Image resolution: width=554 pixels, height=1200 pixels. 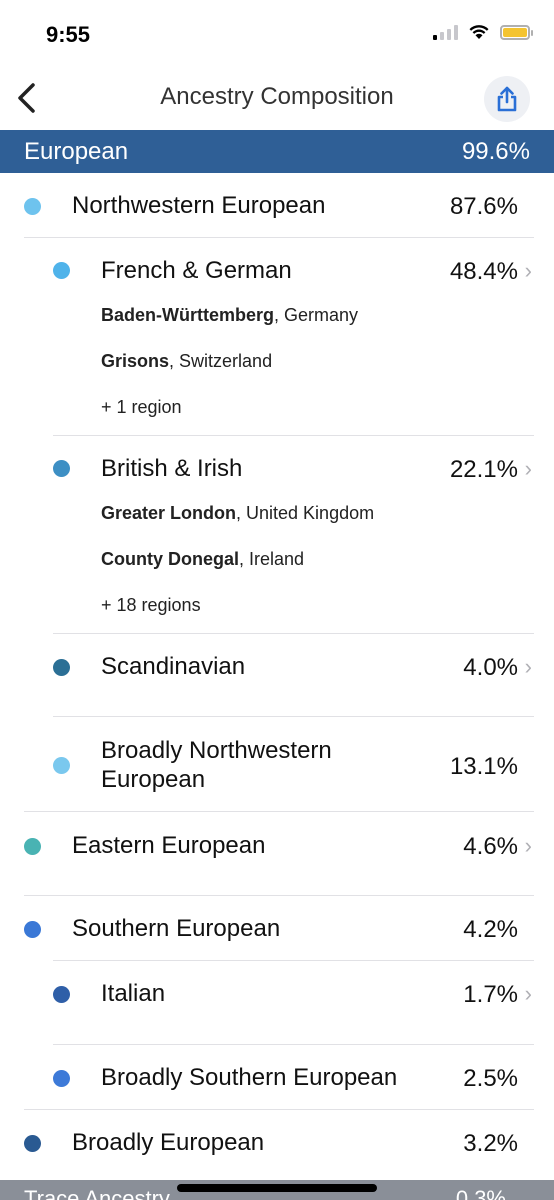 I want to click on ancestry-row-scandinavian: Scandinavian 4.0% ›, so click(x=277, y=675).